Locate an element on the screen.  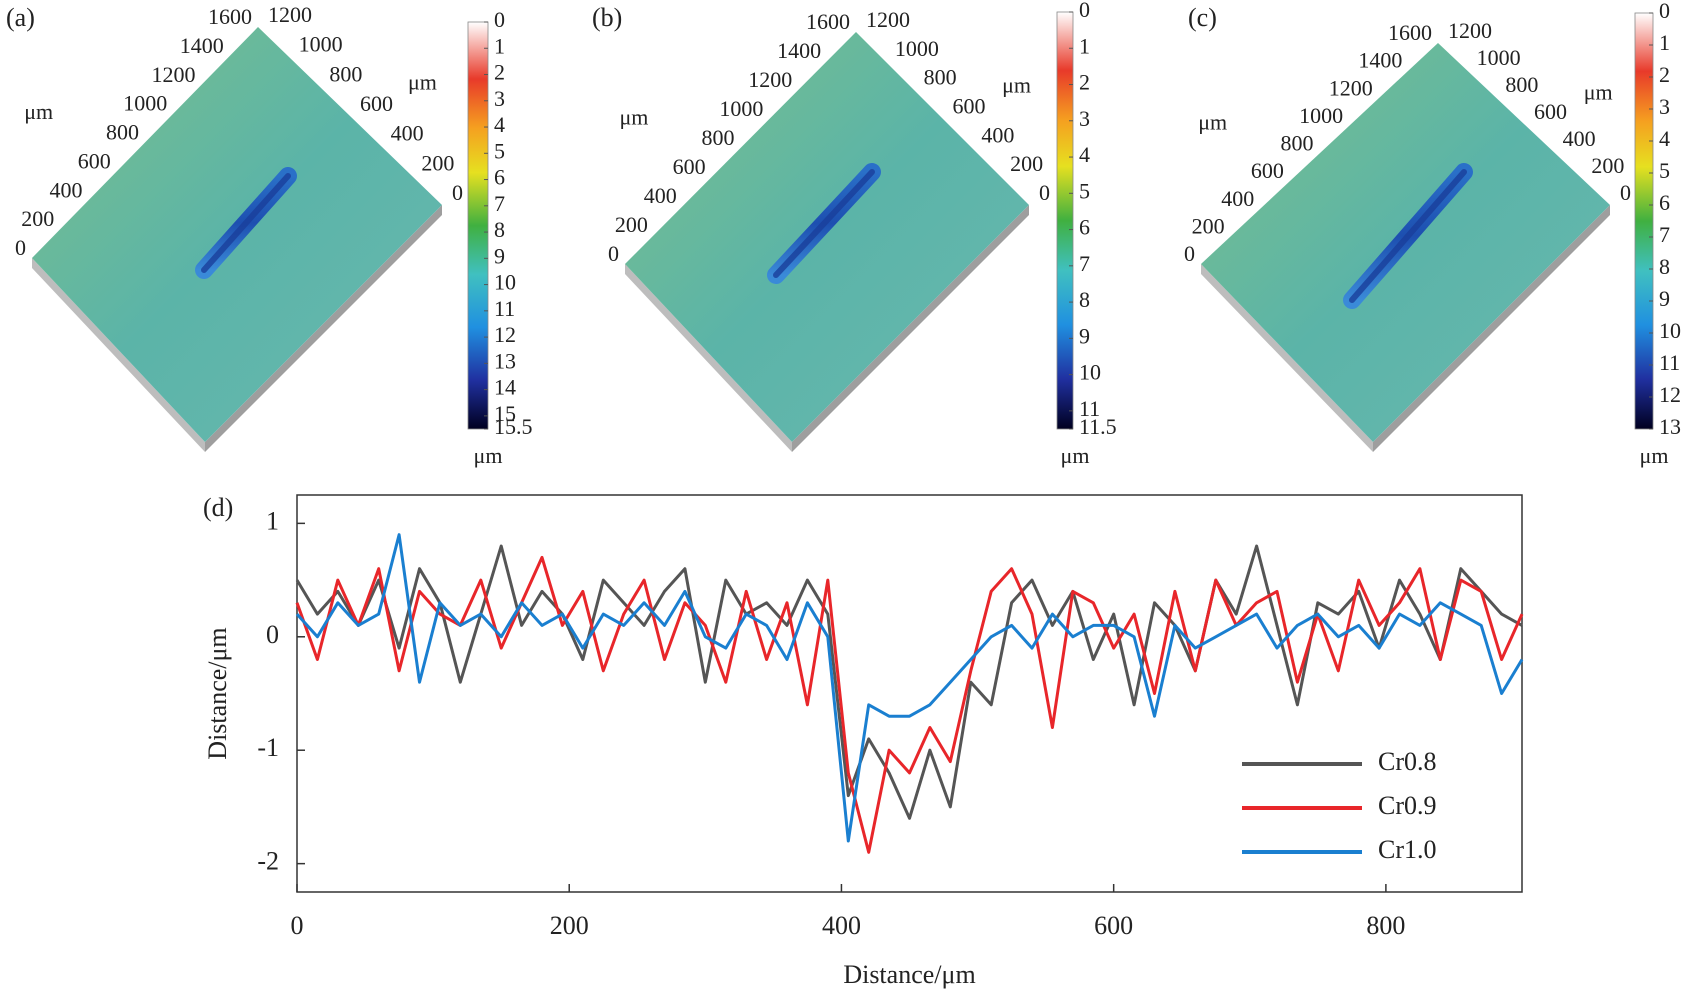
x-axis-label: μm is located at coordinates (38, 111).